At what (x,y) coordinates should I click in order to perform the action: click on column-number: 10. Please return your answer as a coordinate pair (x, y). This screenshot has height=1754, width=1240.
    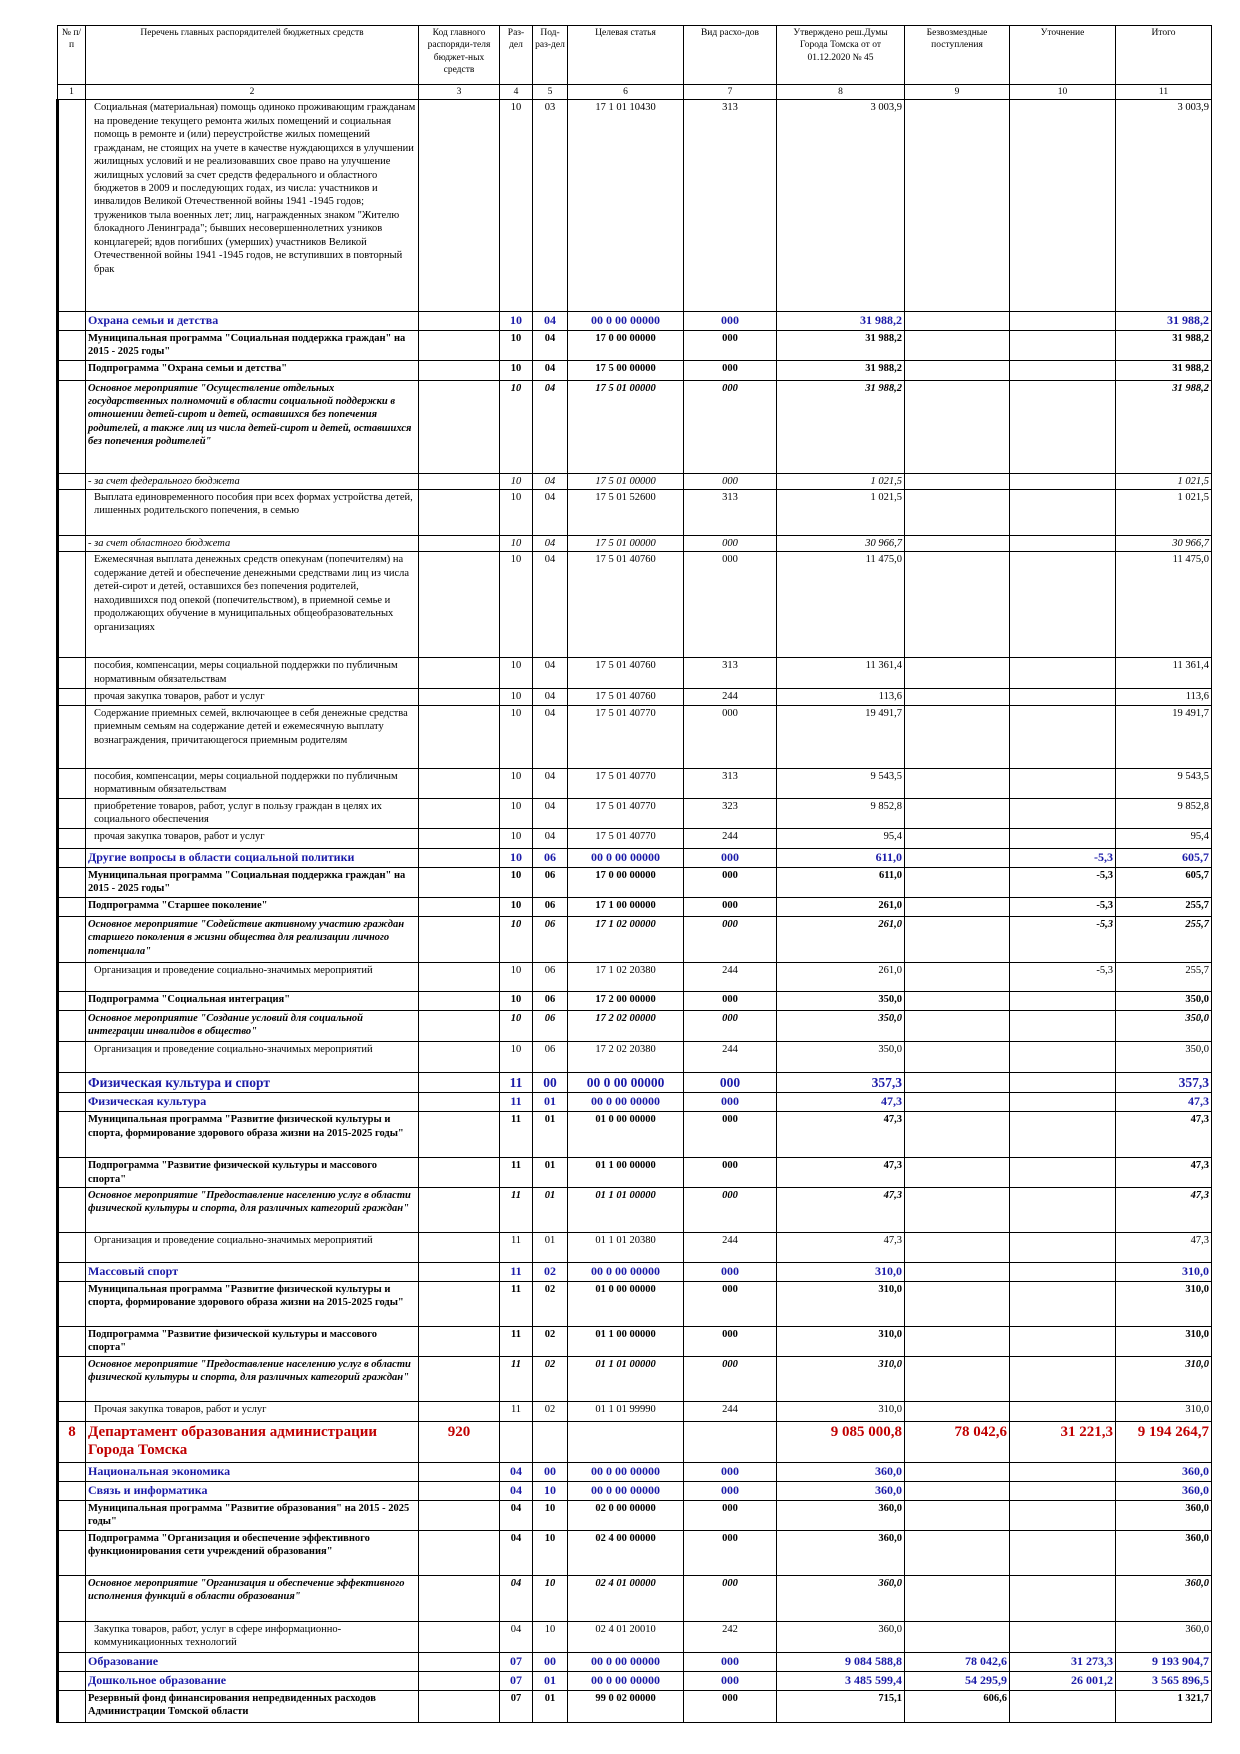
    Looking at the image, I should click on (1062, 92).